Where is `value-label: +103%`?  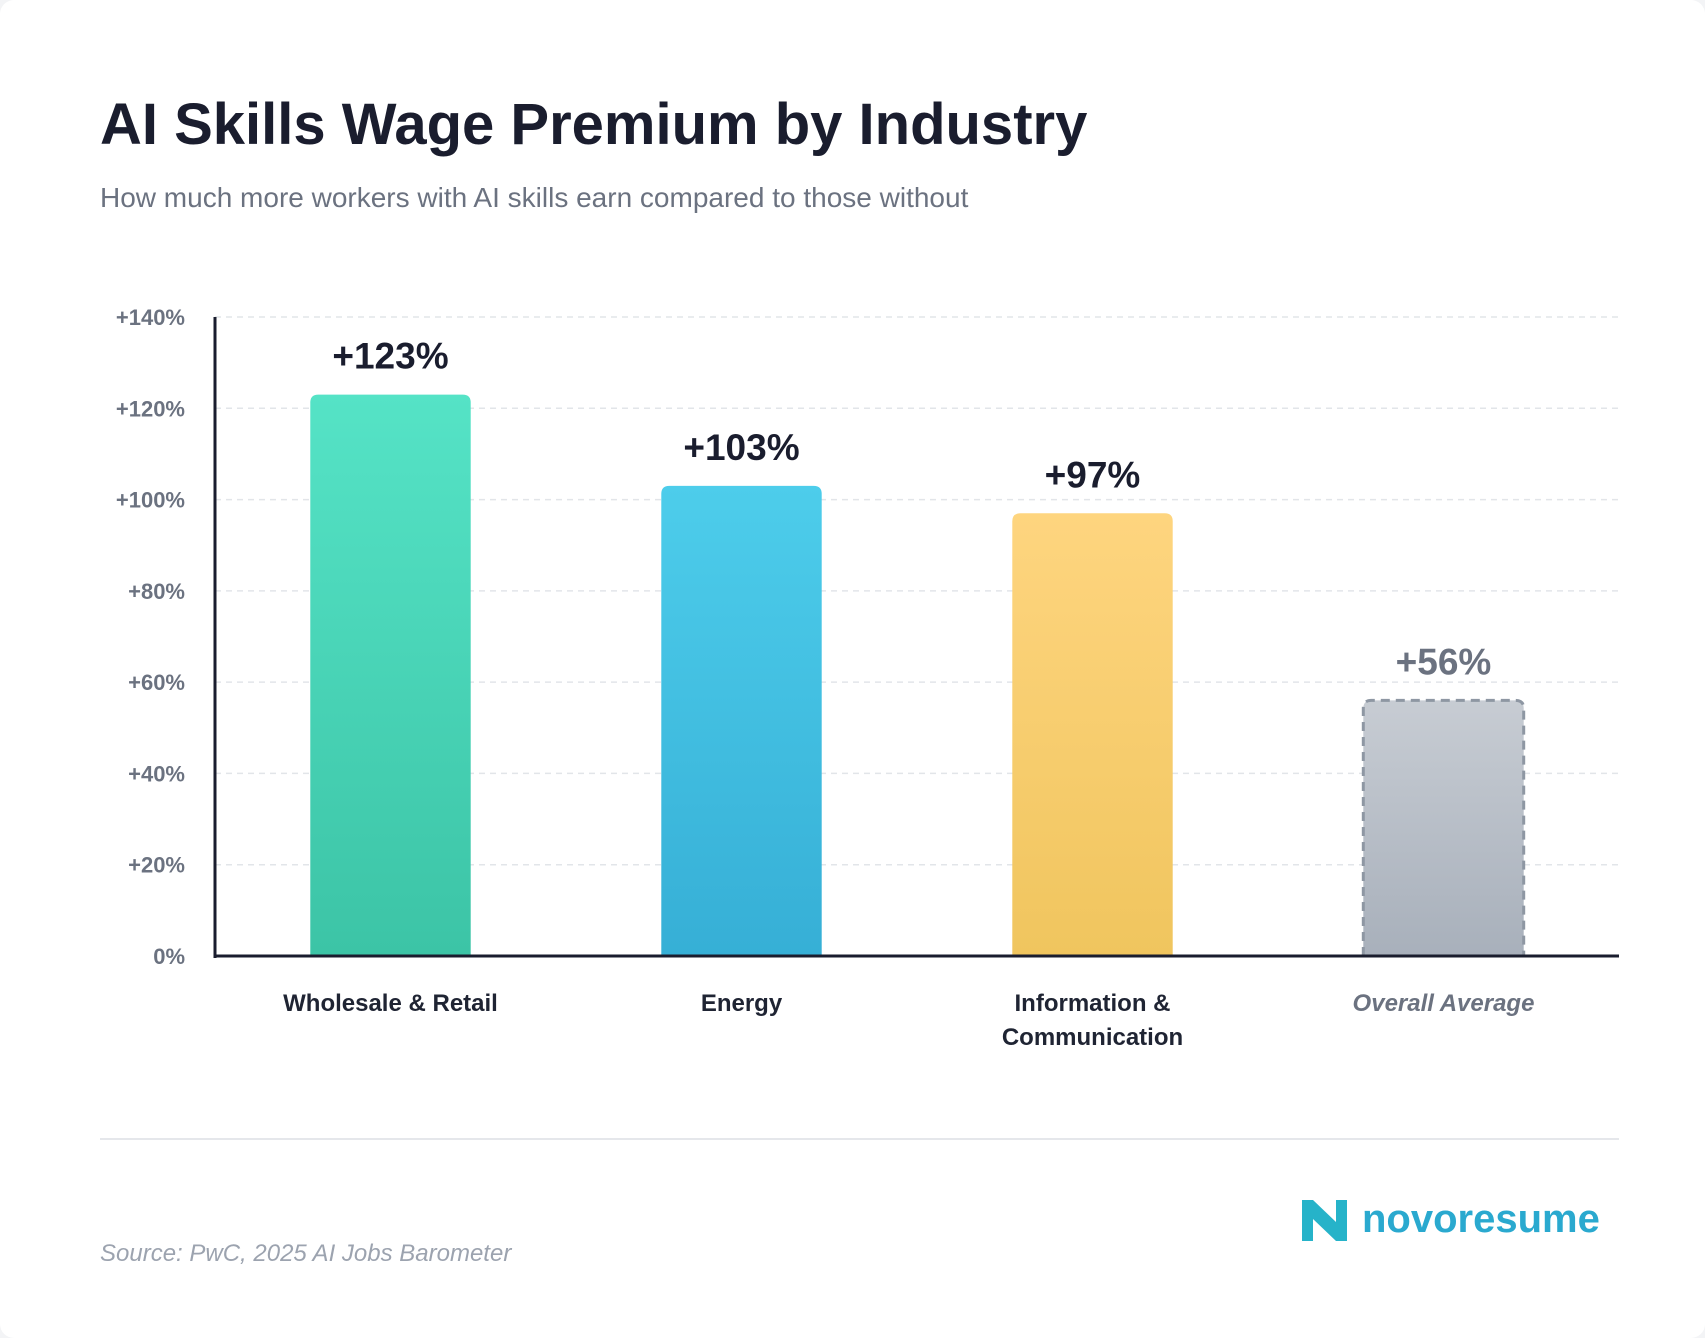 value-label: +103% is located at coordinates (741, 447).